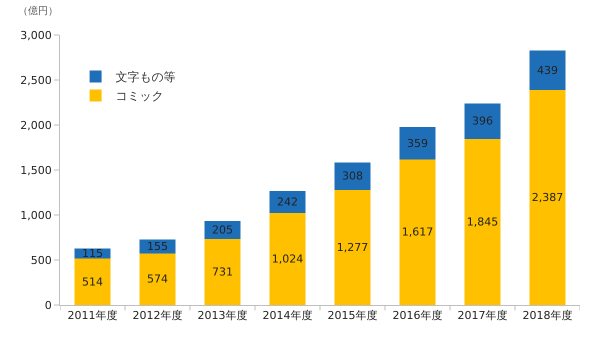 The image size is (600, 350). I want to click on y-axis-title: （億円）, so click(38, 11).